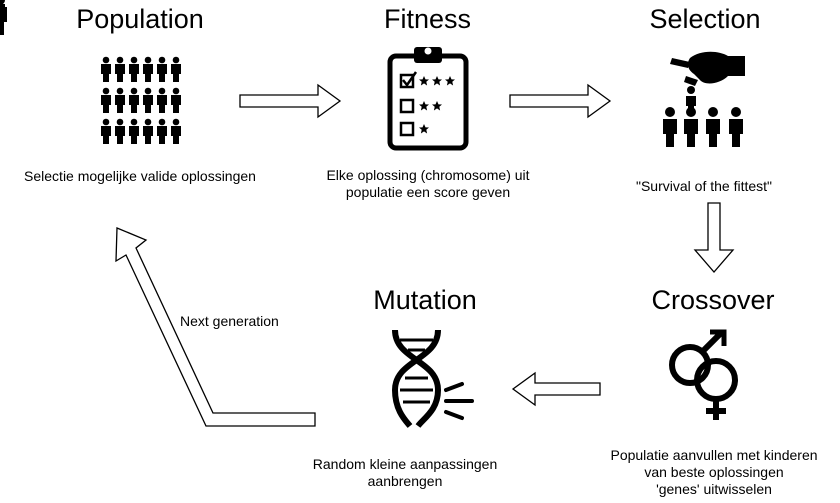 The height and width of the screenshot is (503, 840). I want to click on selection-description: "Survival of the fittest", so click(704, 186).